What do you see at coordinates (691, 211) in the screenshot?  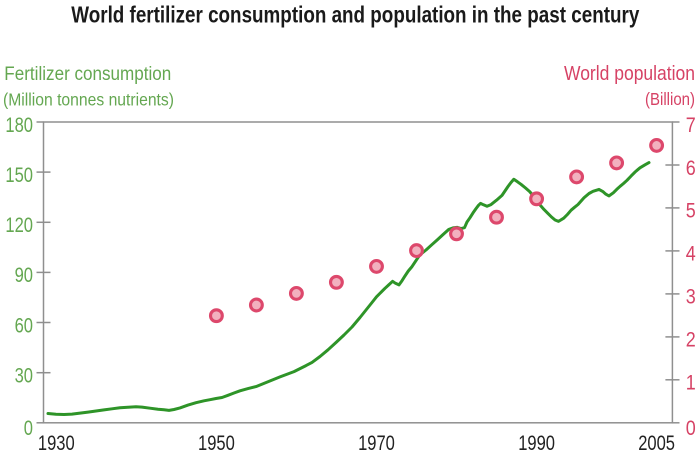 I see `svg-text: 5` at bounding box center [691, 211].